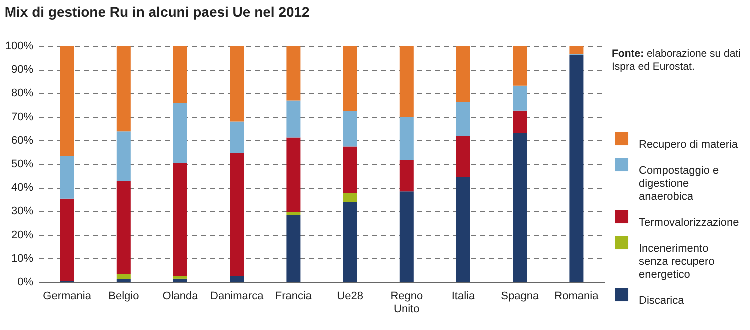 This screenshot has height=330, width=750. What do you see at coordinates (22, 164) in the screenshot?
I see `y-tick-label: 50%` at bounding box center [22, 164].